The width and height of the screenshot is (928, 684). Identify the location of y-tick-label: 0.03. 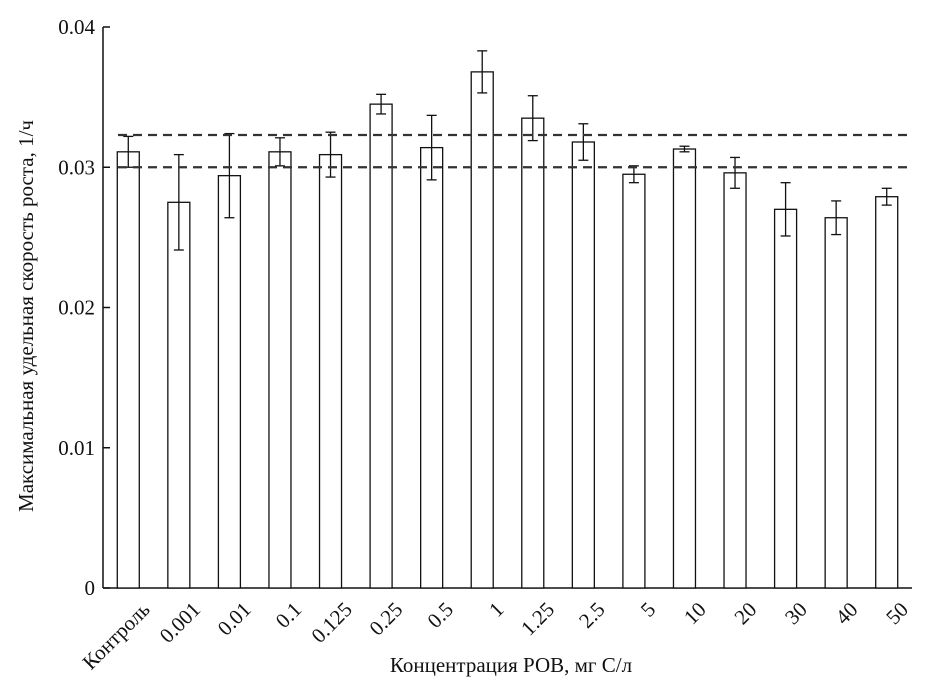
(76, 167).